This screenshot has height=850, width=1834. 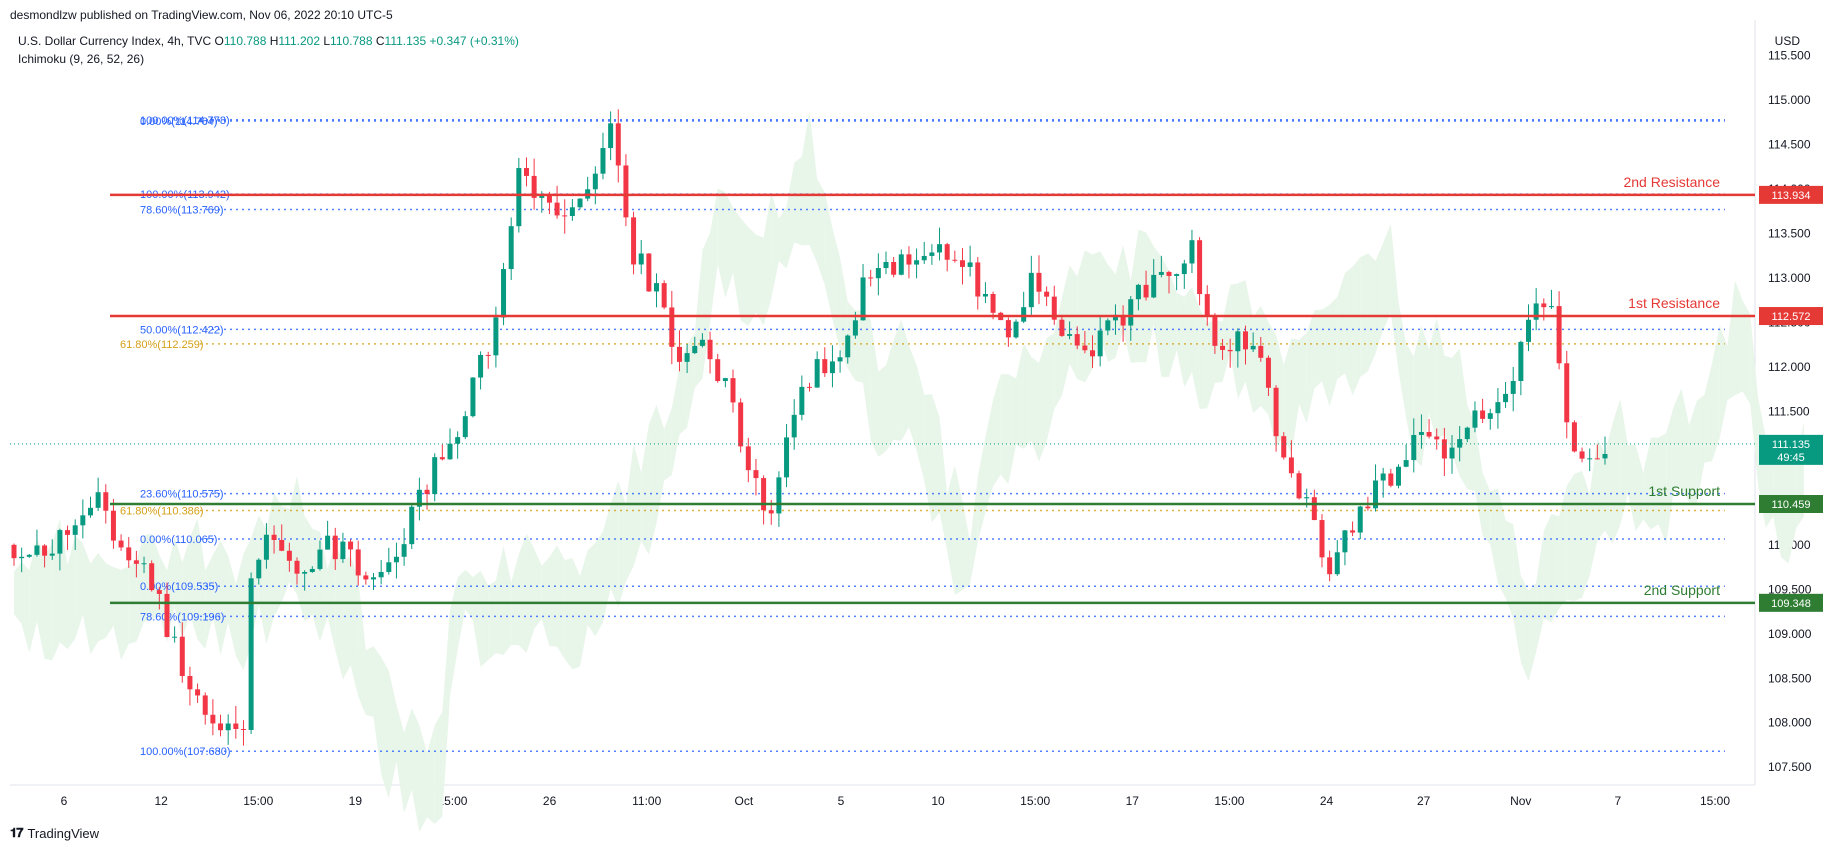 I want to click on change-value: +0.347 (+0.31%), so click(x=474, y=41).